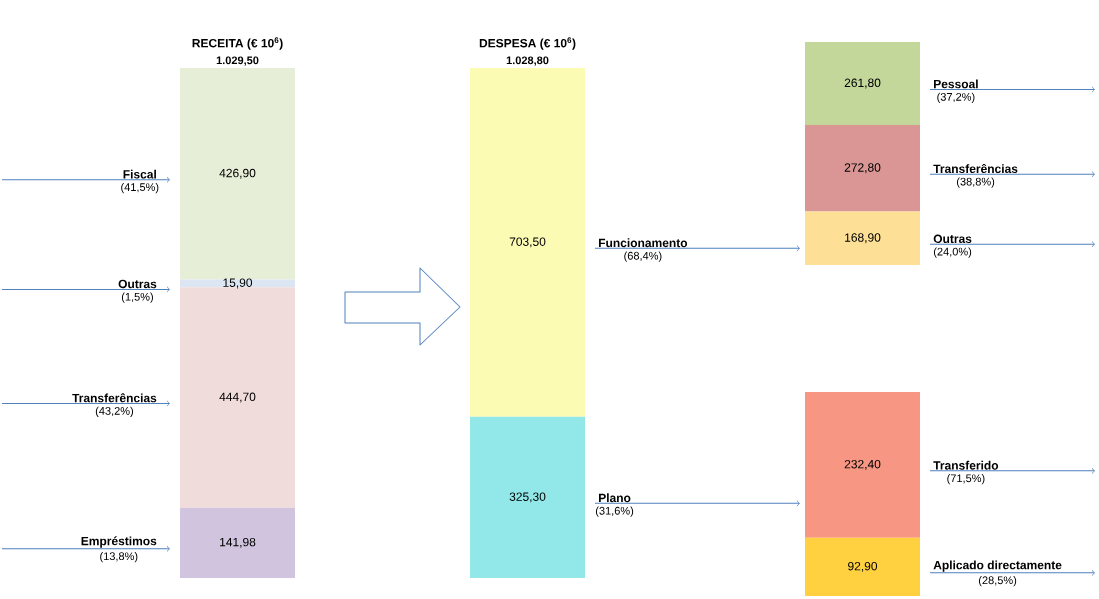 This screenshot has width=1099, height=599. Describe the element at coordinates (139, 174) in the screenshot. I see `text: Fiscal` at that location.